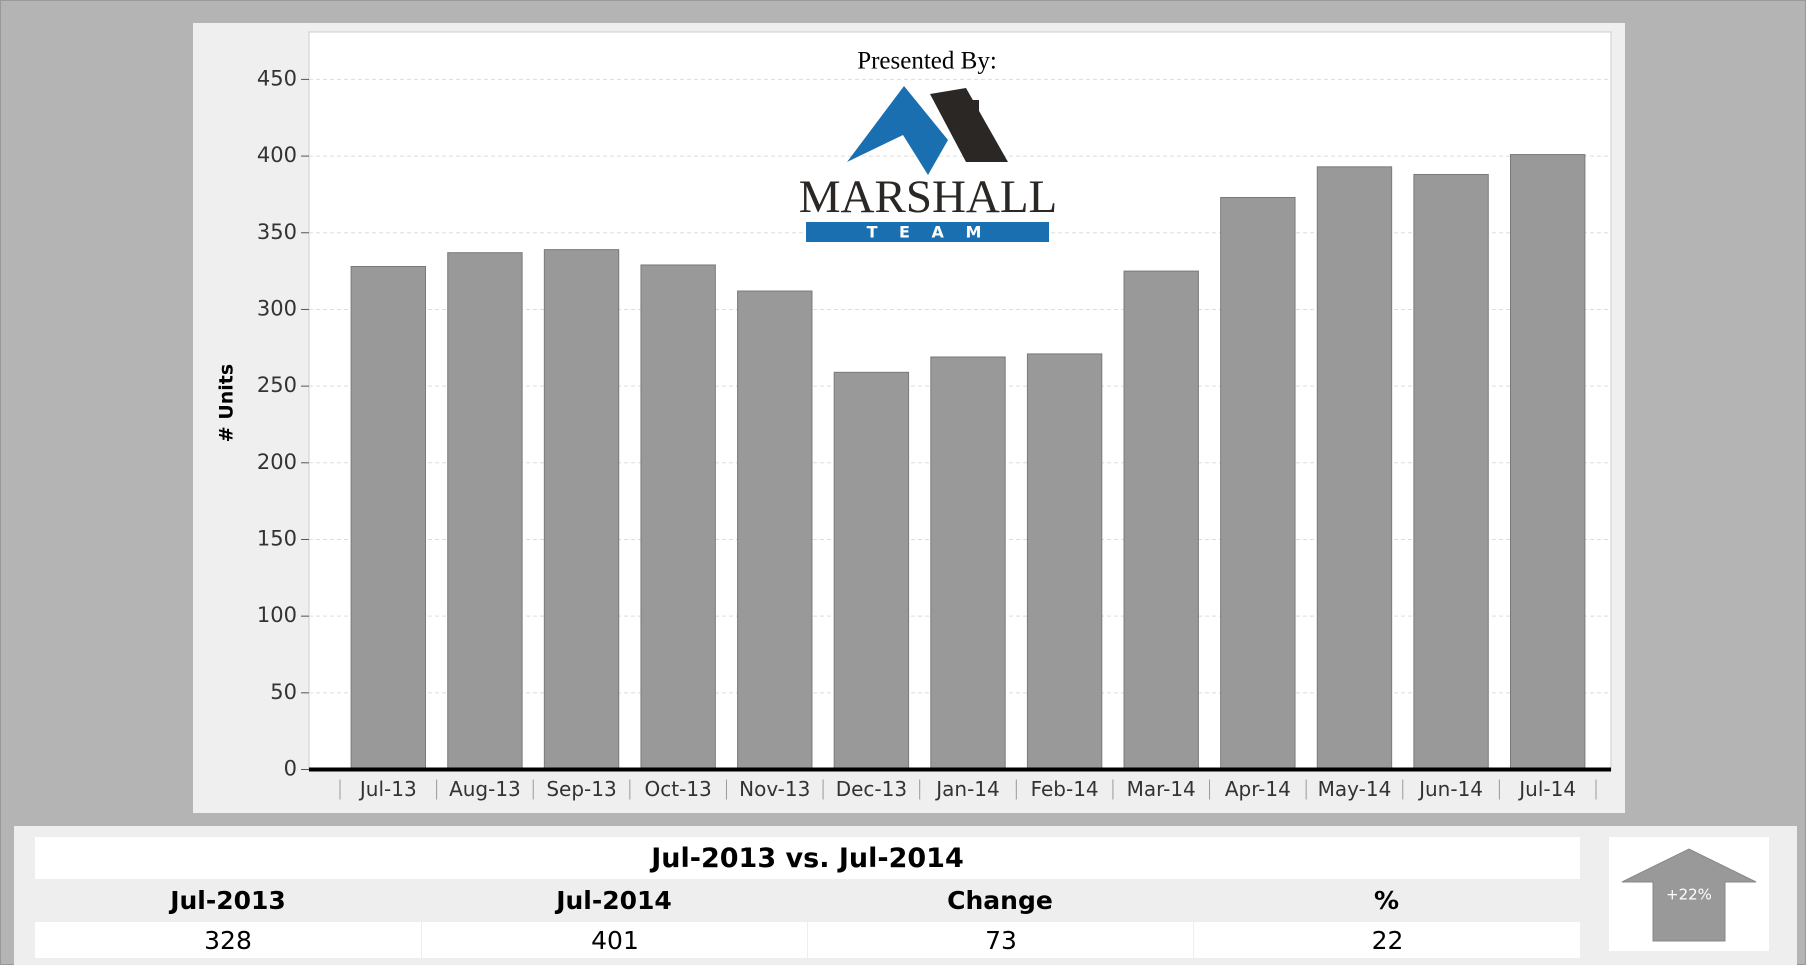  Describe the element at coordinates (1258, 789) in the screenshot. I see `x-tick-label: Apr-14` at that location.